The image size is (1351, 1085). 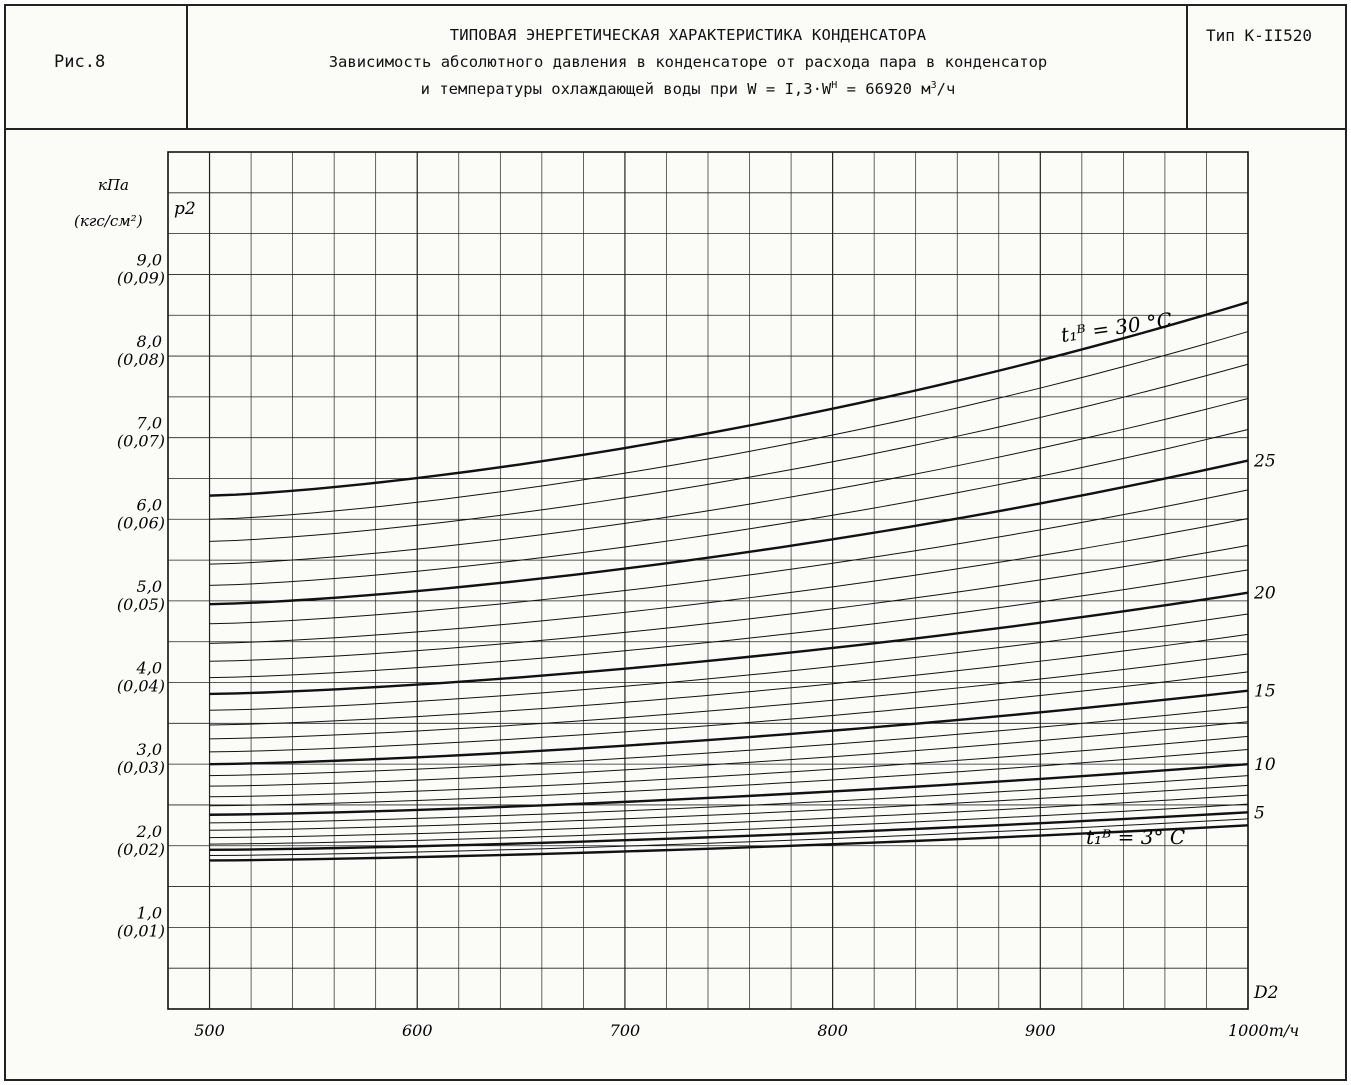 I want to click on y-tick-sublabel: (0,07), so click(x=141, y=441).